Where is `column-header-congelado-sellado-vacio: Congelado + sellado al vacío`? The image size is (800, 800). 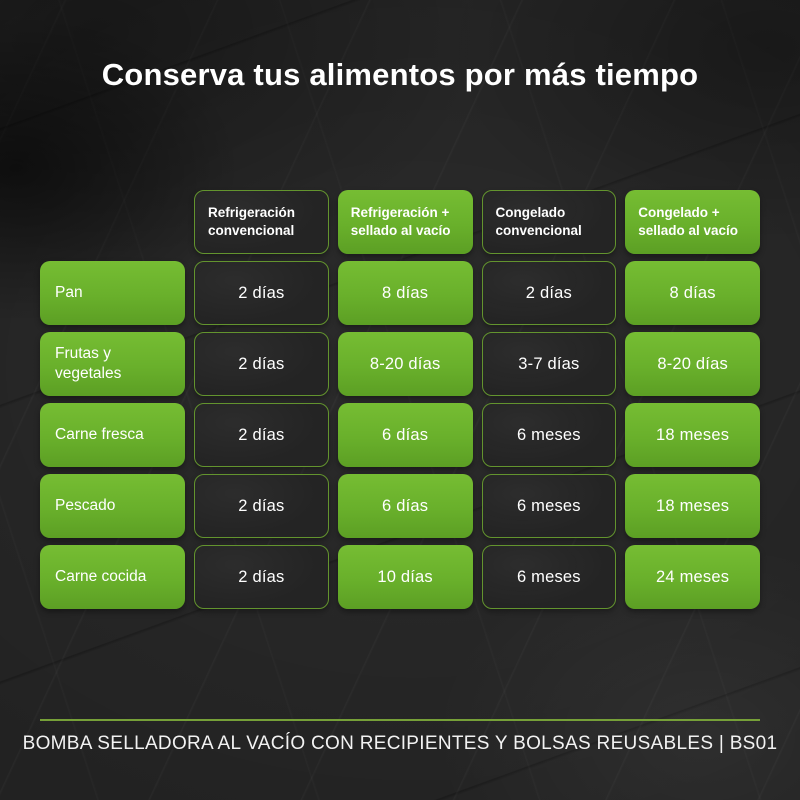
column-header-congelado-sellado-vacio: Congelado + sellado al vacío is located at coordinates (692, 222).